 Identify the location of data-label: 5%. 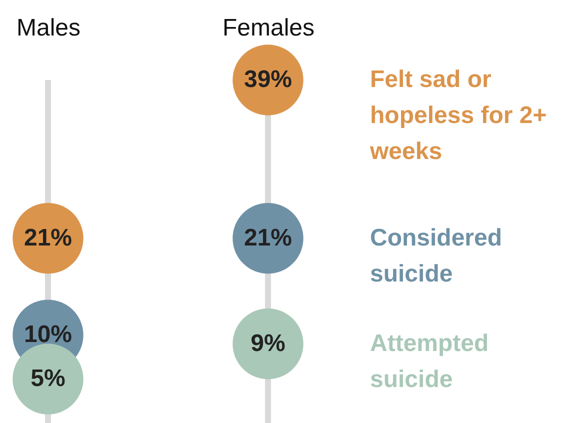
(48, 378).